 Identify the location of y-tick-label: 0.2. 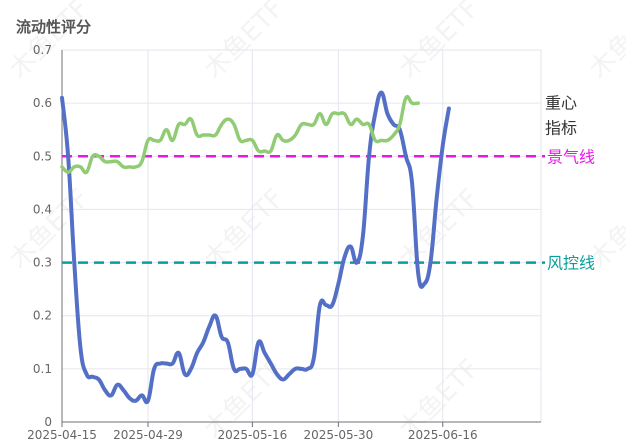
(42, 316).